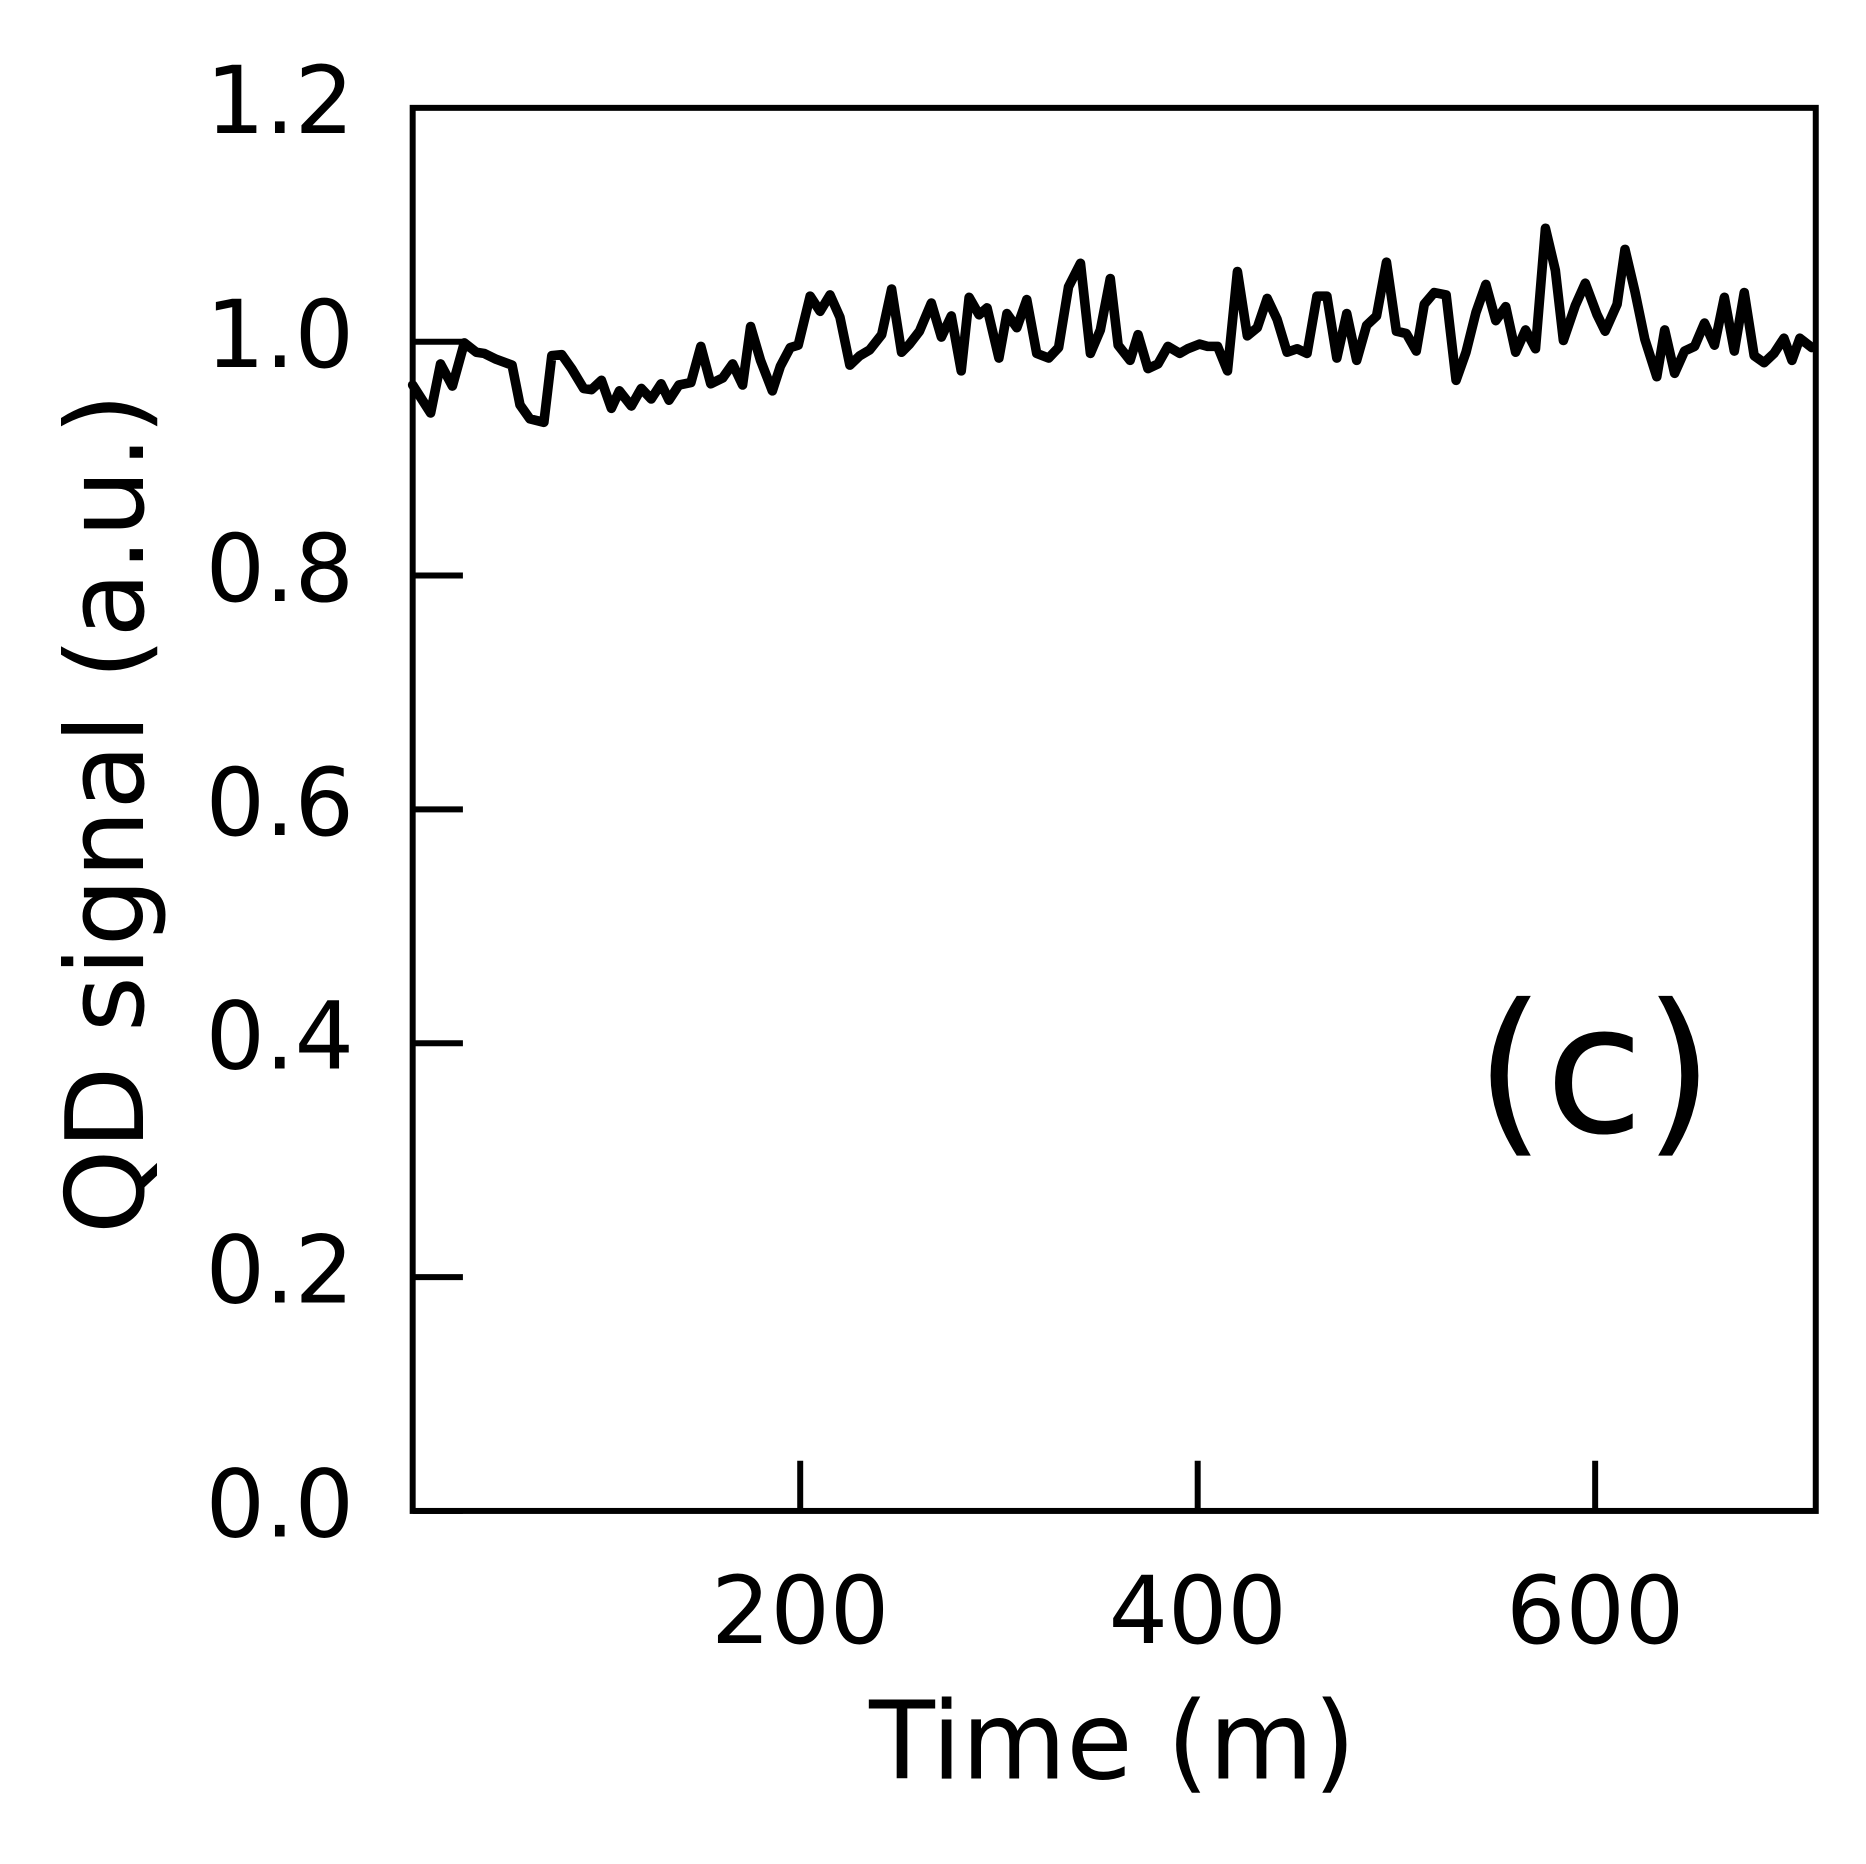 The height and width of the screenshot is (1864, 1866). I want to click on y-tick-label: 0.6, so click(280, 803).